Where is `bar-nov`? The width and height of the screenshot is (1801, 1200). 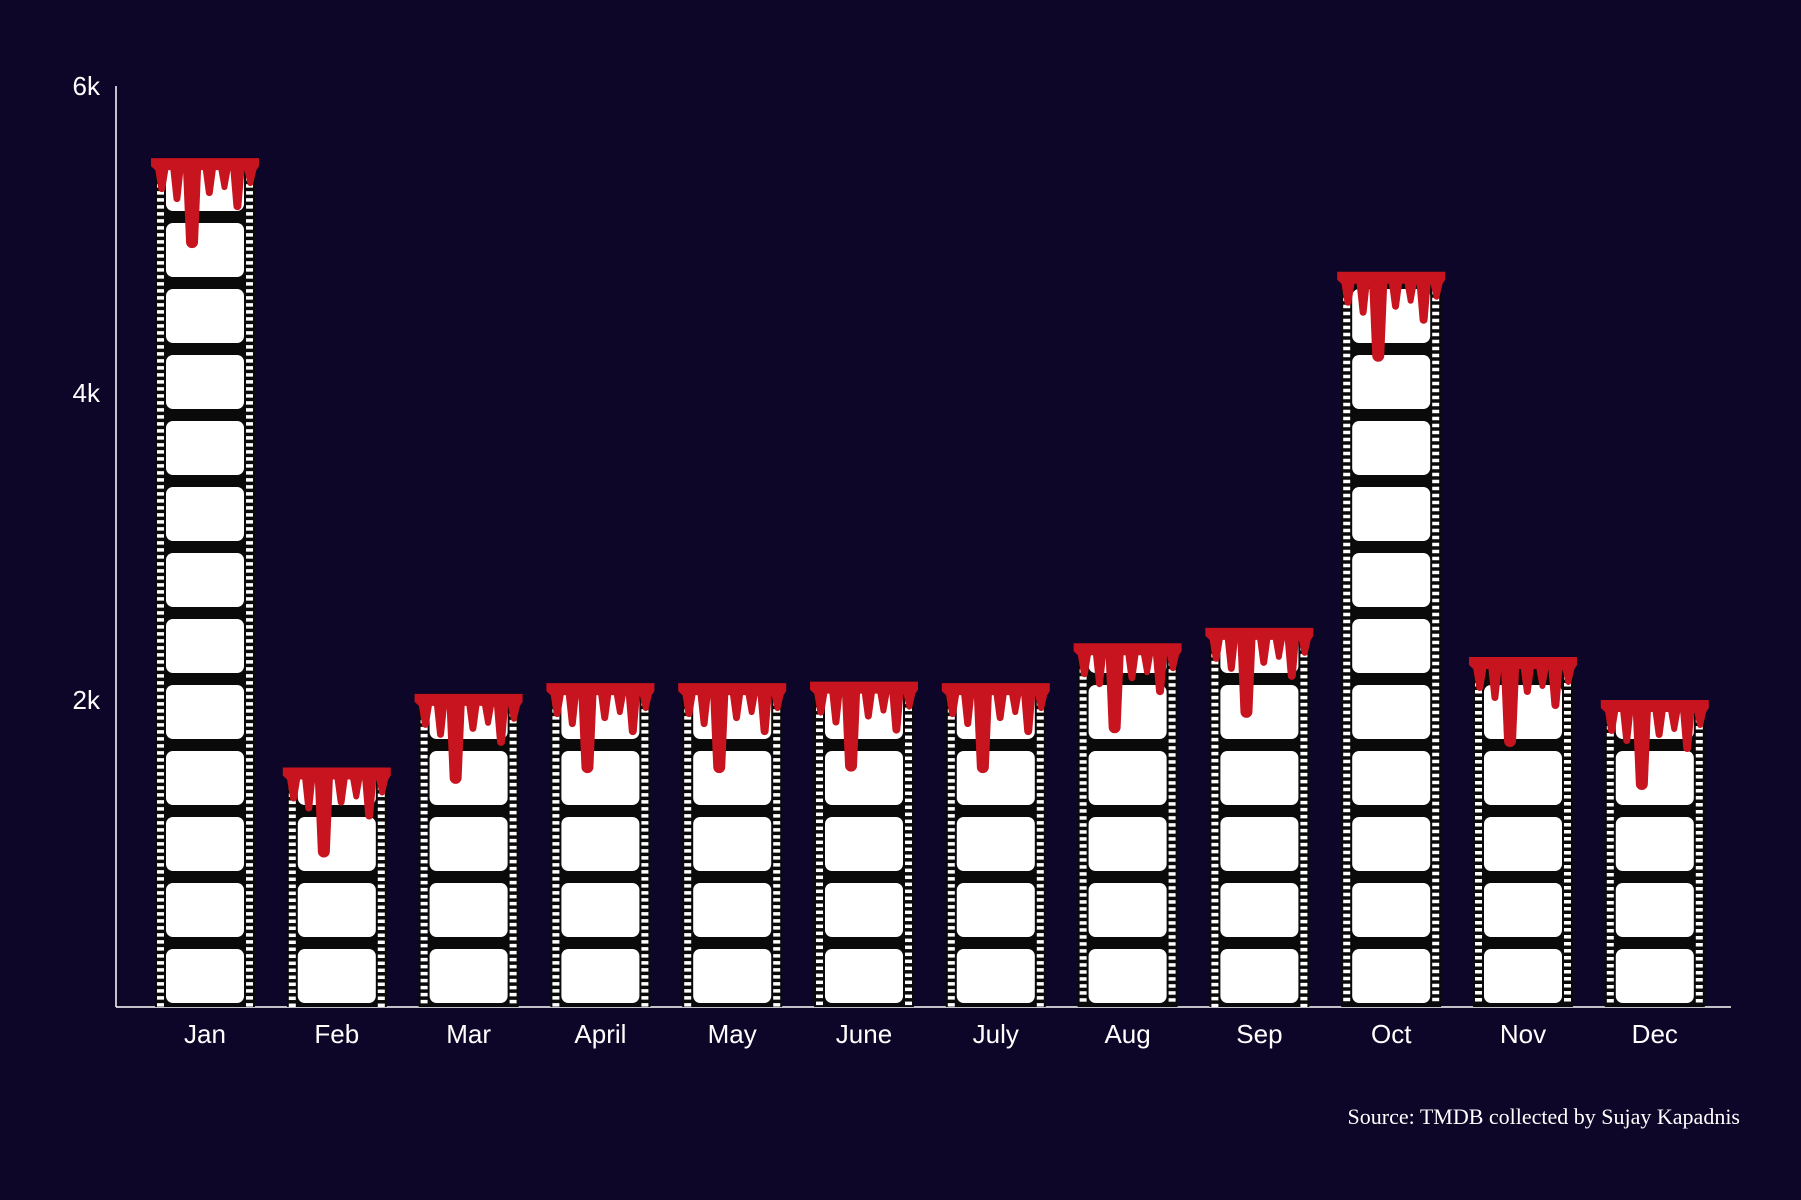
bar-nov is located at coordinates (1523, 832).